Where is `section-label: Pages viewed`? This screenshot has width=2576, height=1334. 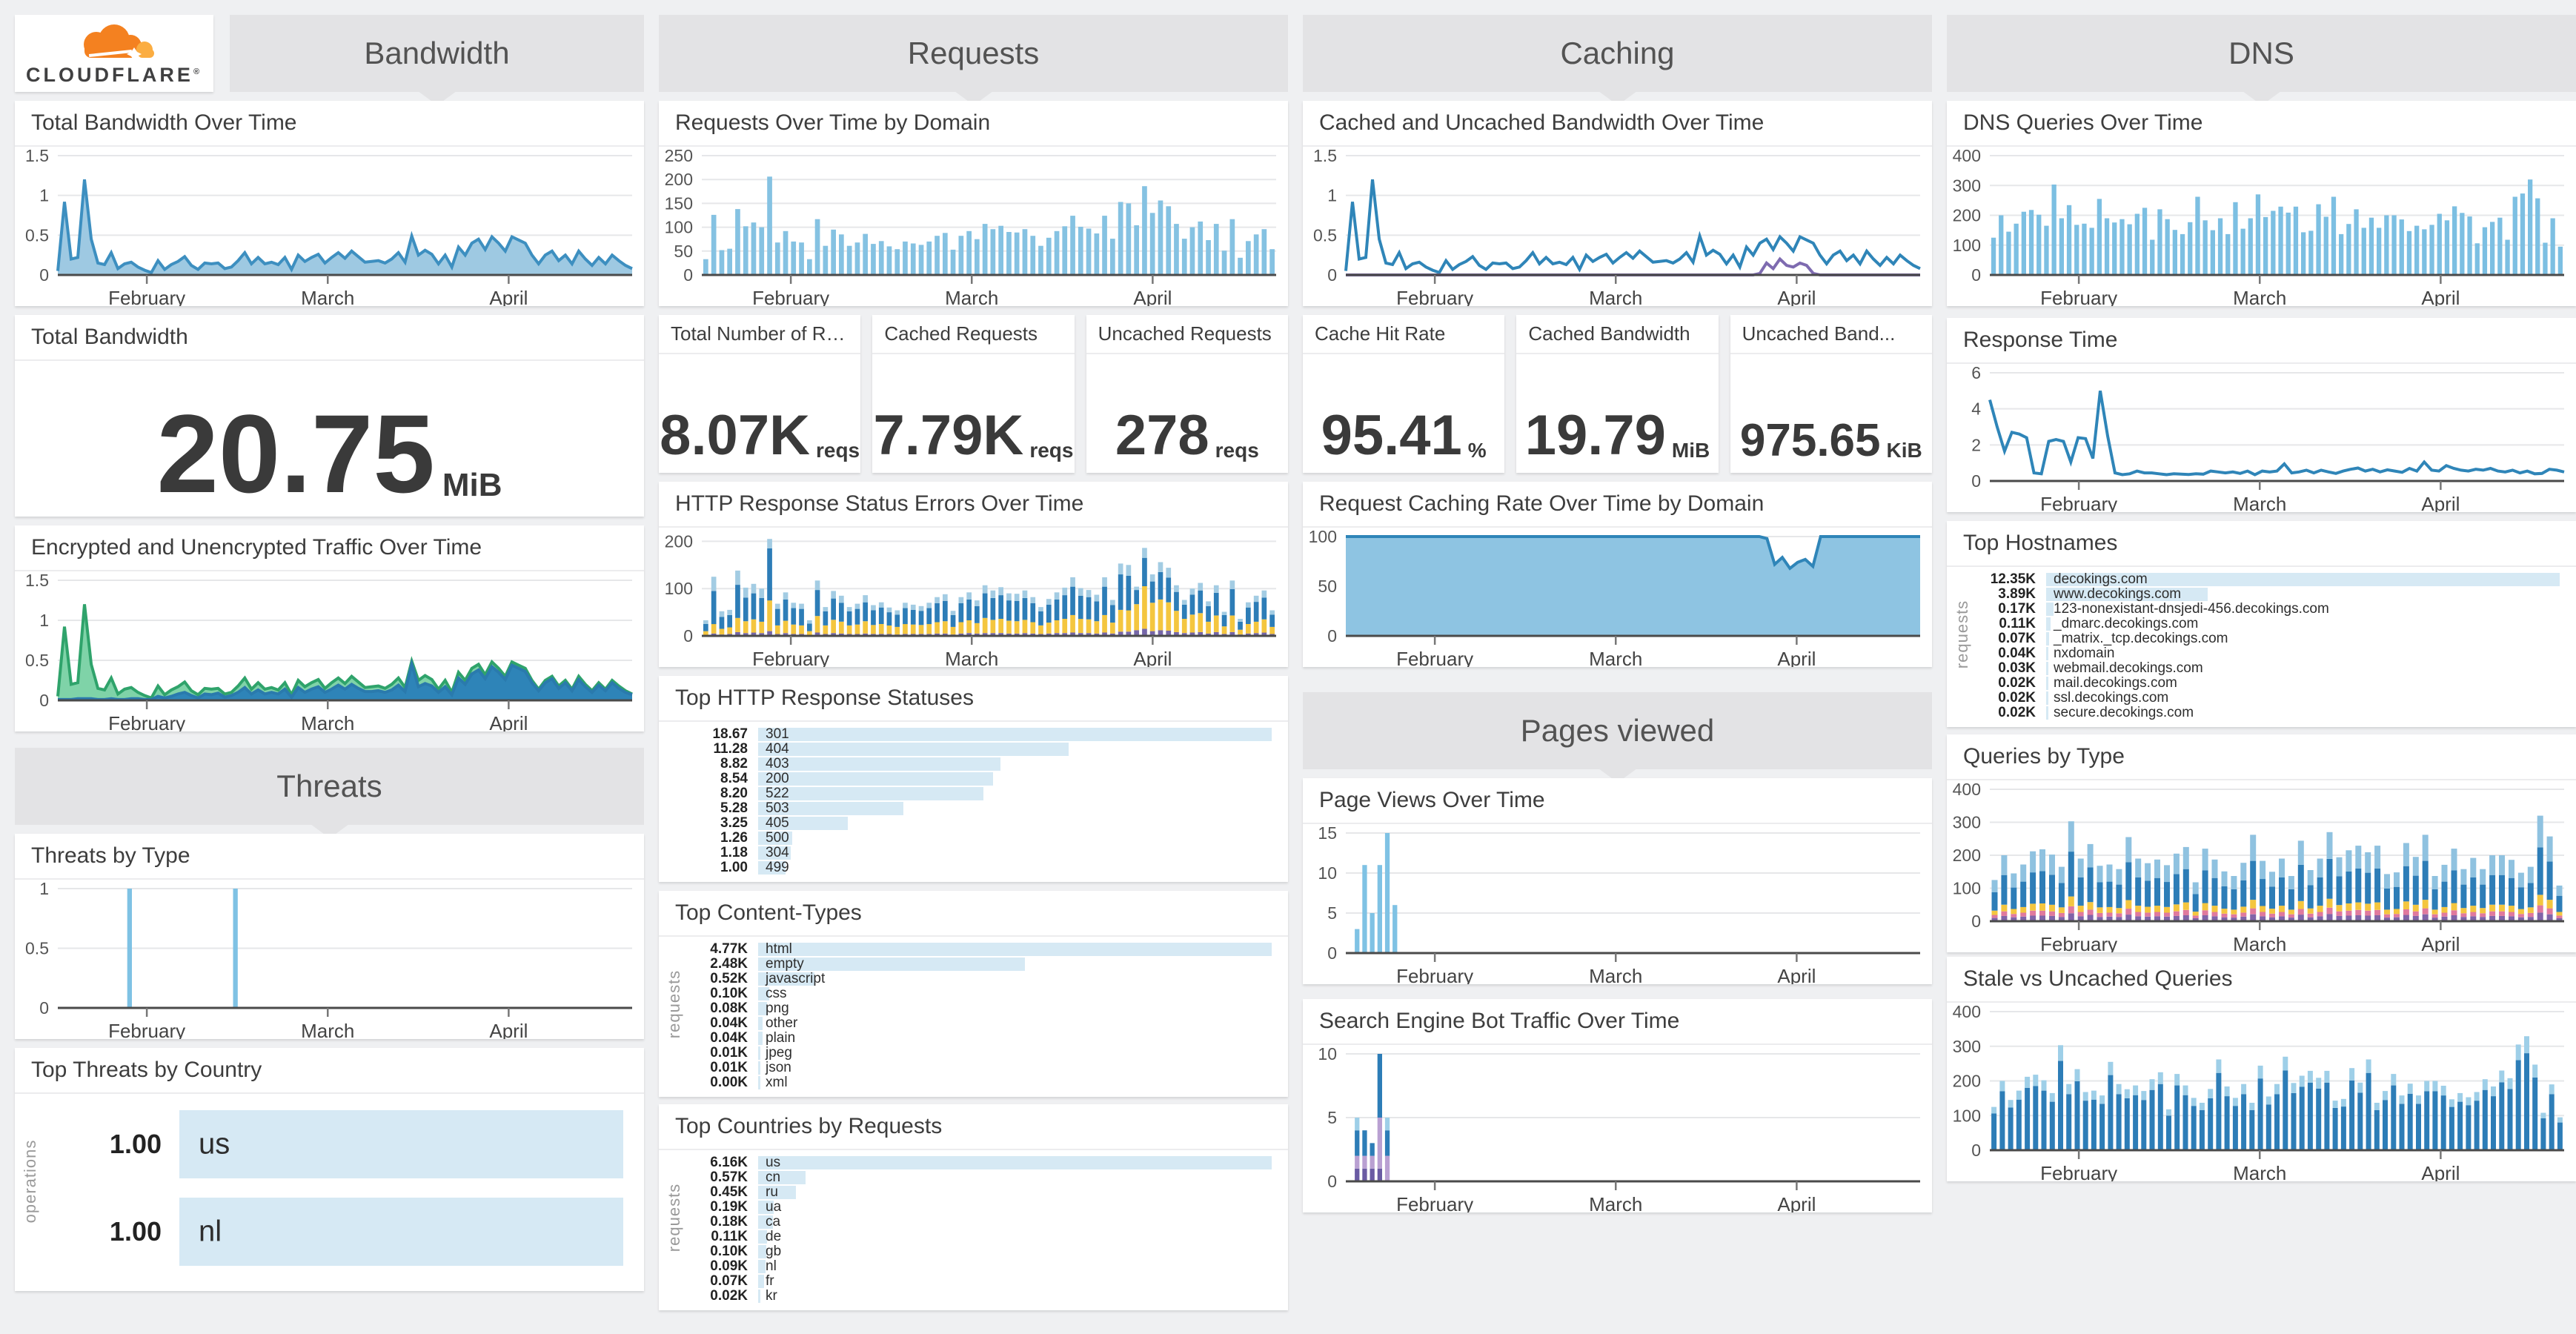
section-label: Pages viewed is located at coordinates (1618, 730).